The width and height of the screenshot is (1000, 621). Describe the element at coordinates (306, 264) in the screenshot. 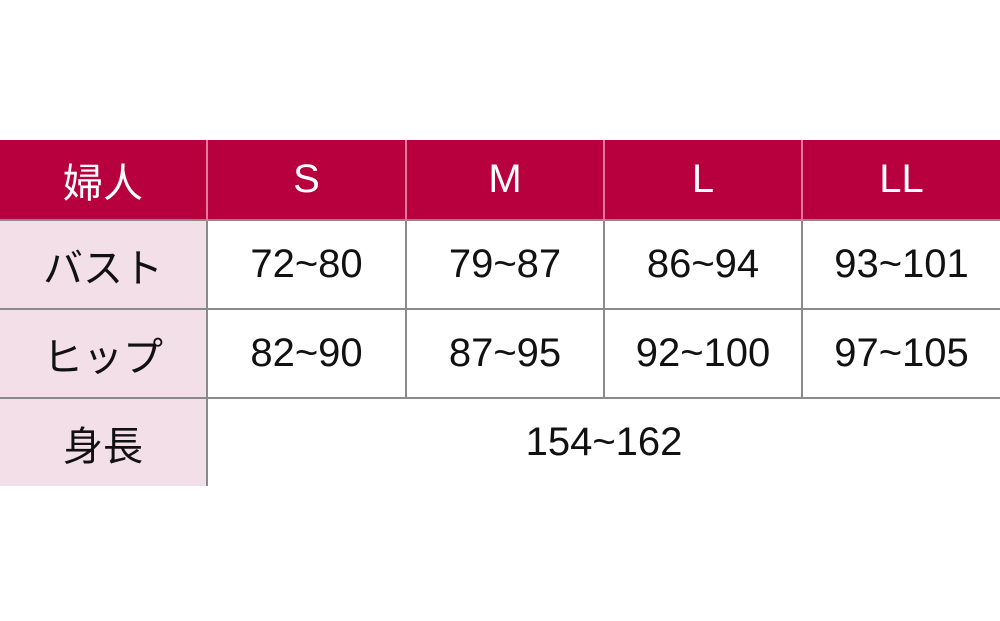

I see `cell: 72~80` at that location.